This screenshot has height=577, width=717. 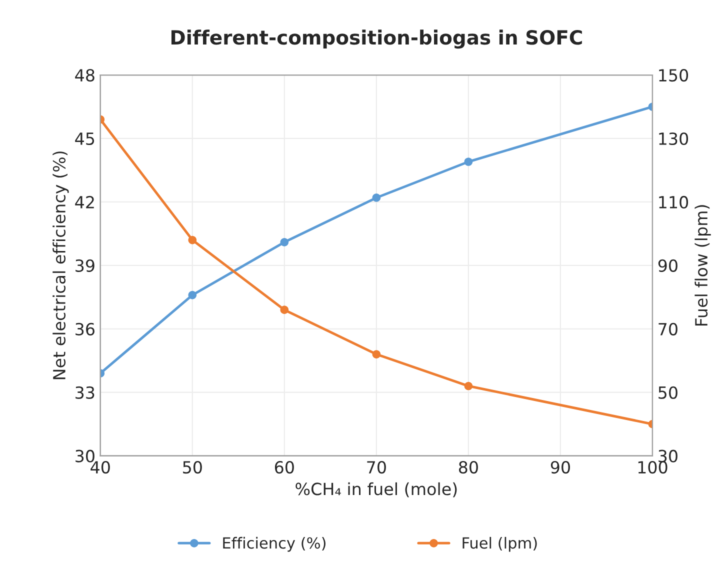 What do you see at coordinates (274, 544) in the screenshot?
I see `legend-label: Efficiency (%)` at bounding box center [274, 544].